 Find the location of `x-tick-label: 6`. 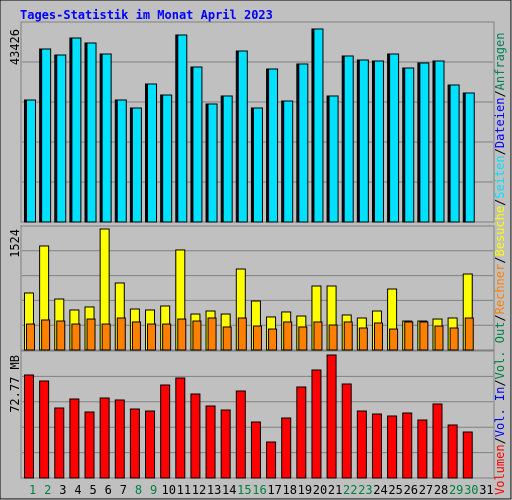

x-tick-label: 6 is located at coordinates (108, 490).